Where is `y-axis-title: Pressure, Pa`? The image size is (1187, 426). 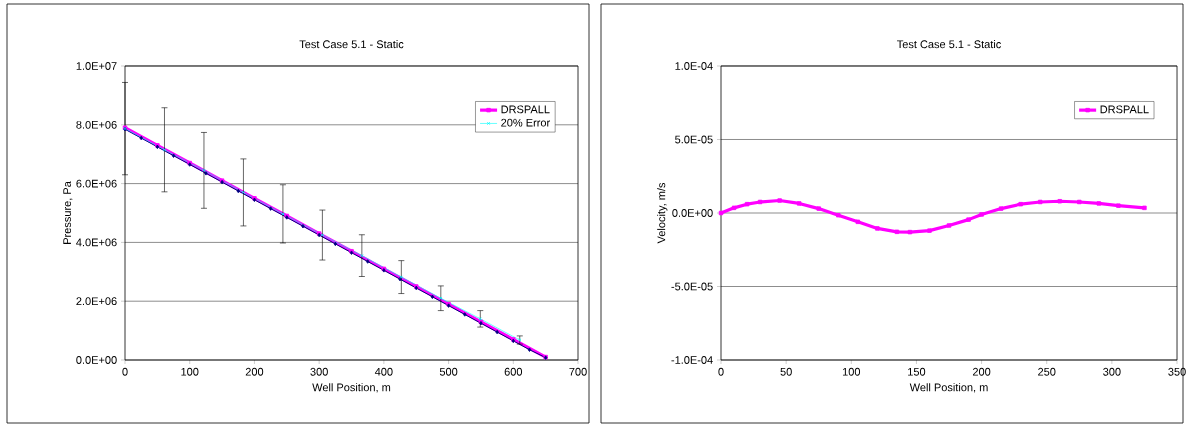 y-axis-title: Pressure, Pa is located at coordinates (68, 212).